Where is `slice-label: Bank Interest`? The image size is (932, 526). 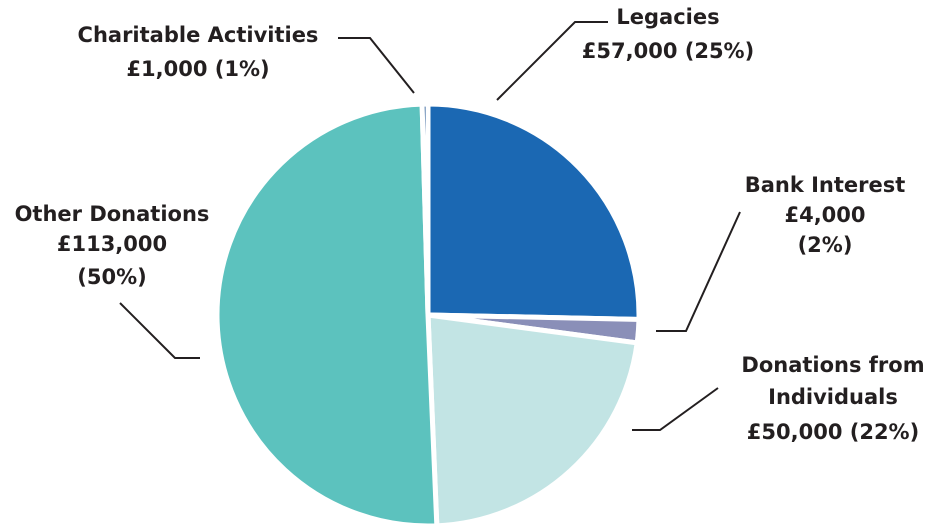 slice-label: Bank Interest is located at coordinates (825, 185).